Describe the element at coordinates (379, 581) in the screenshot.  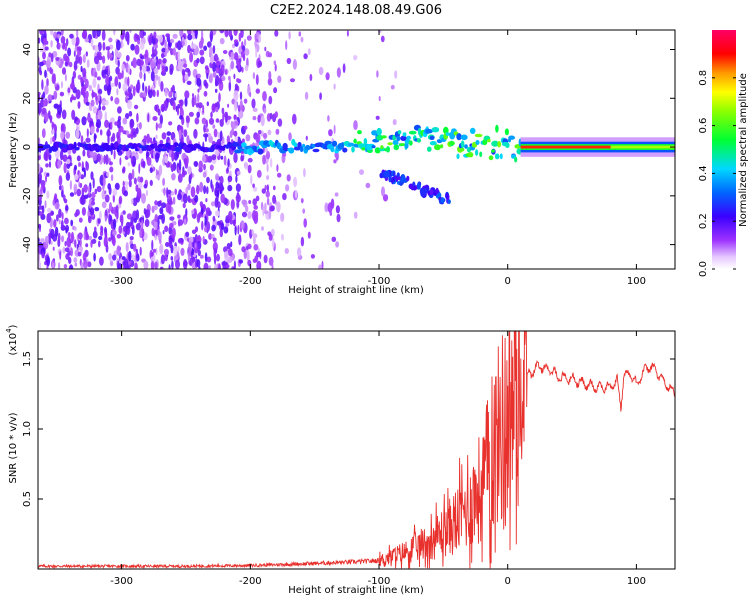
I see `x-tick-label: -100` at that location.